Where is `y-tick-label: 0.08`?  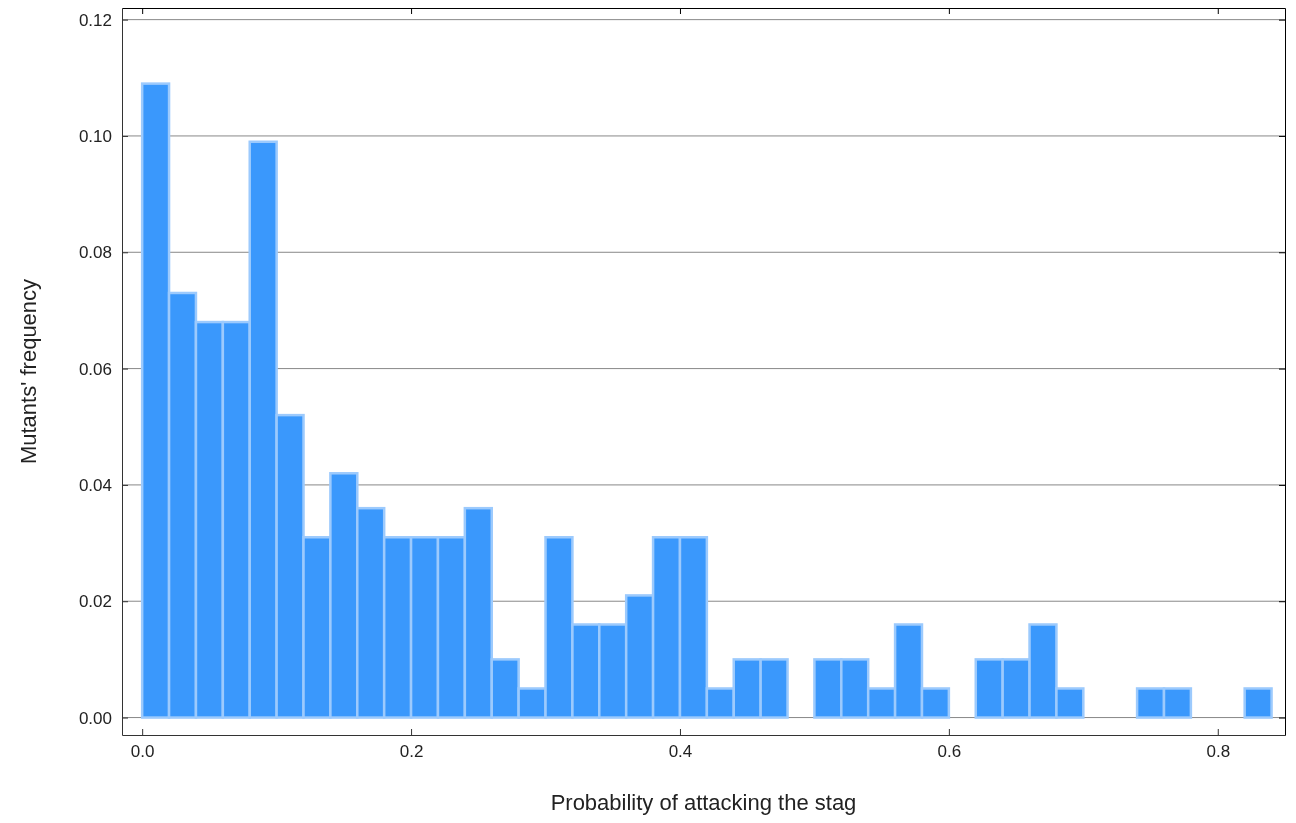
y-tick-label: 0.08 is located at coordinates (95, 253).